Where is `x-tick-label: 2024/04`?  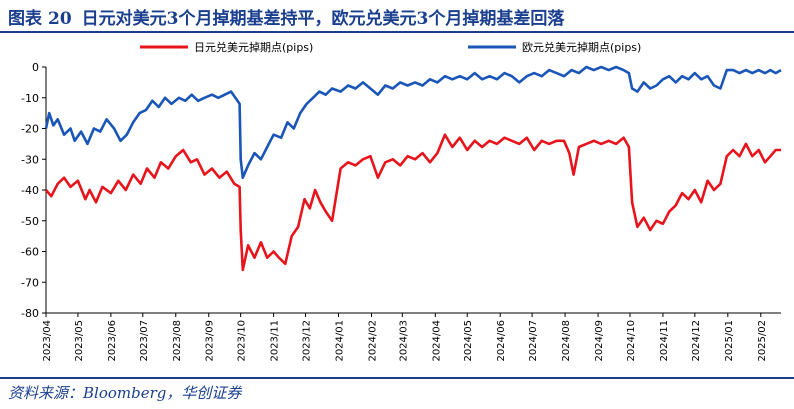
x-tick-label: 2024/04 is located at coordinates (436, 341).